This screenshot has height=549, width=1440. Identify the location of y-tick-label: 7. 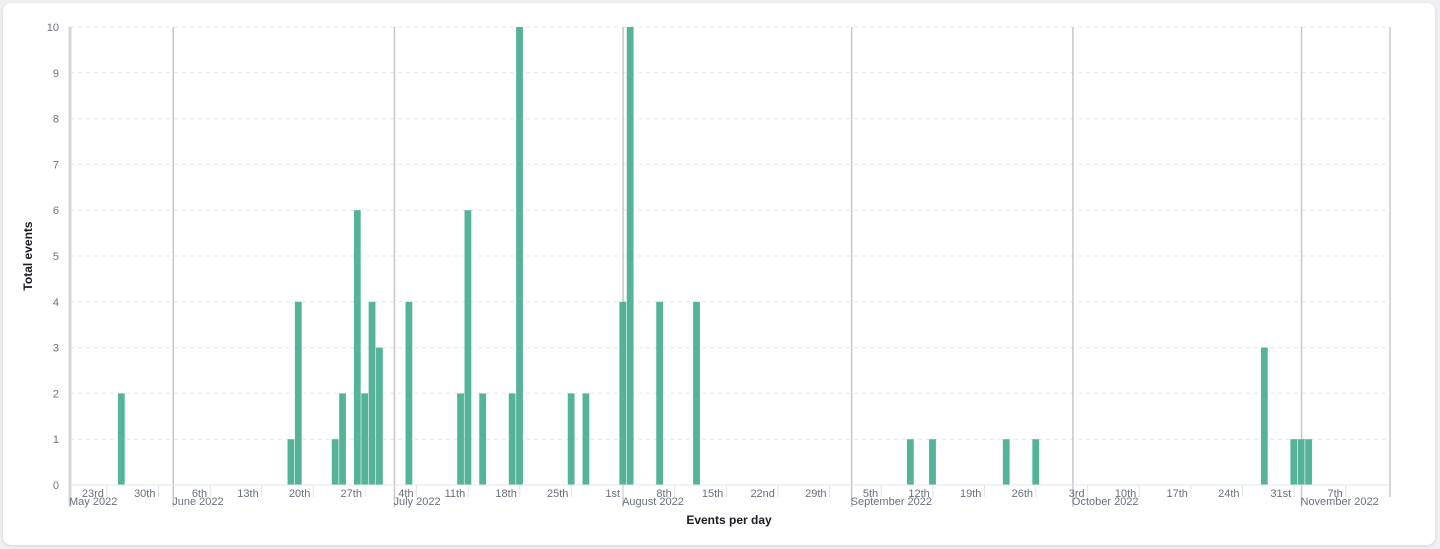
(56, 165).